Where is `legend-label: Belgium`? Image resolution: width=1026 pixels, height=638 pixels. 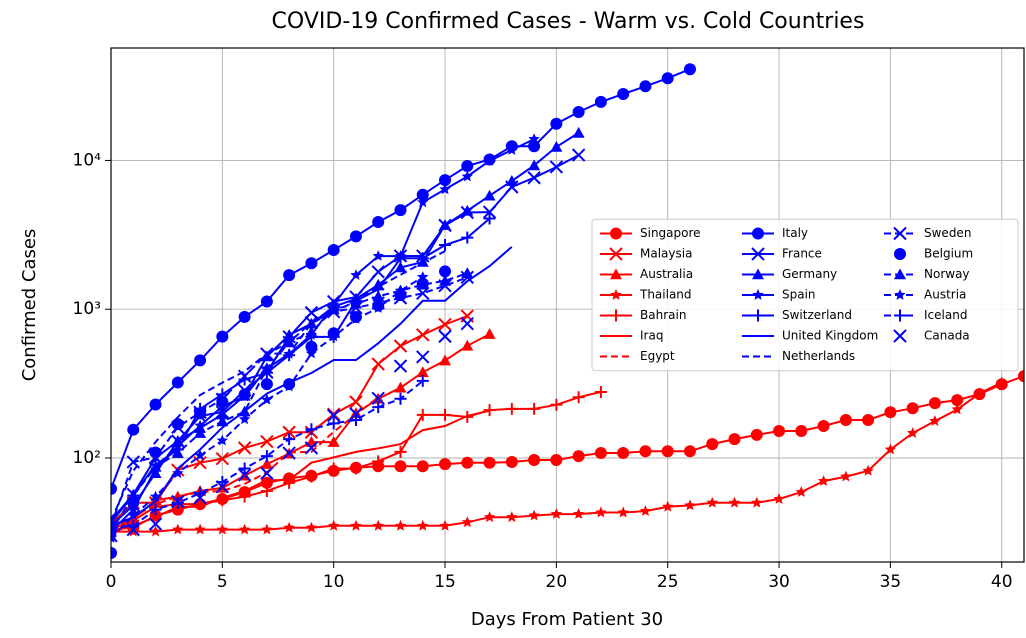 legend-label: Belgium is located at coordinates (948, 254).